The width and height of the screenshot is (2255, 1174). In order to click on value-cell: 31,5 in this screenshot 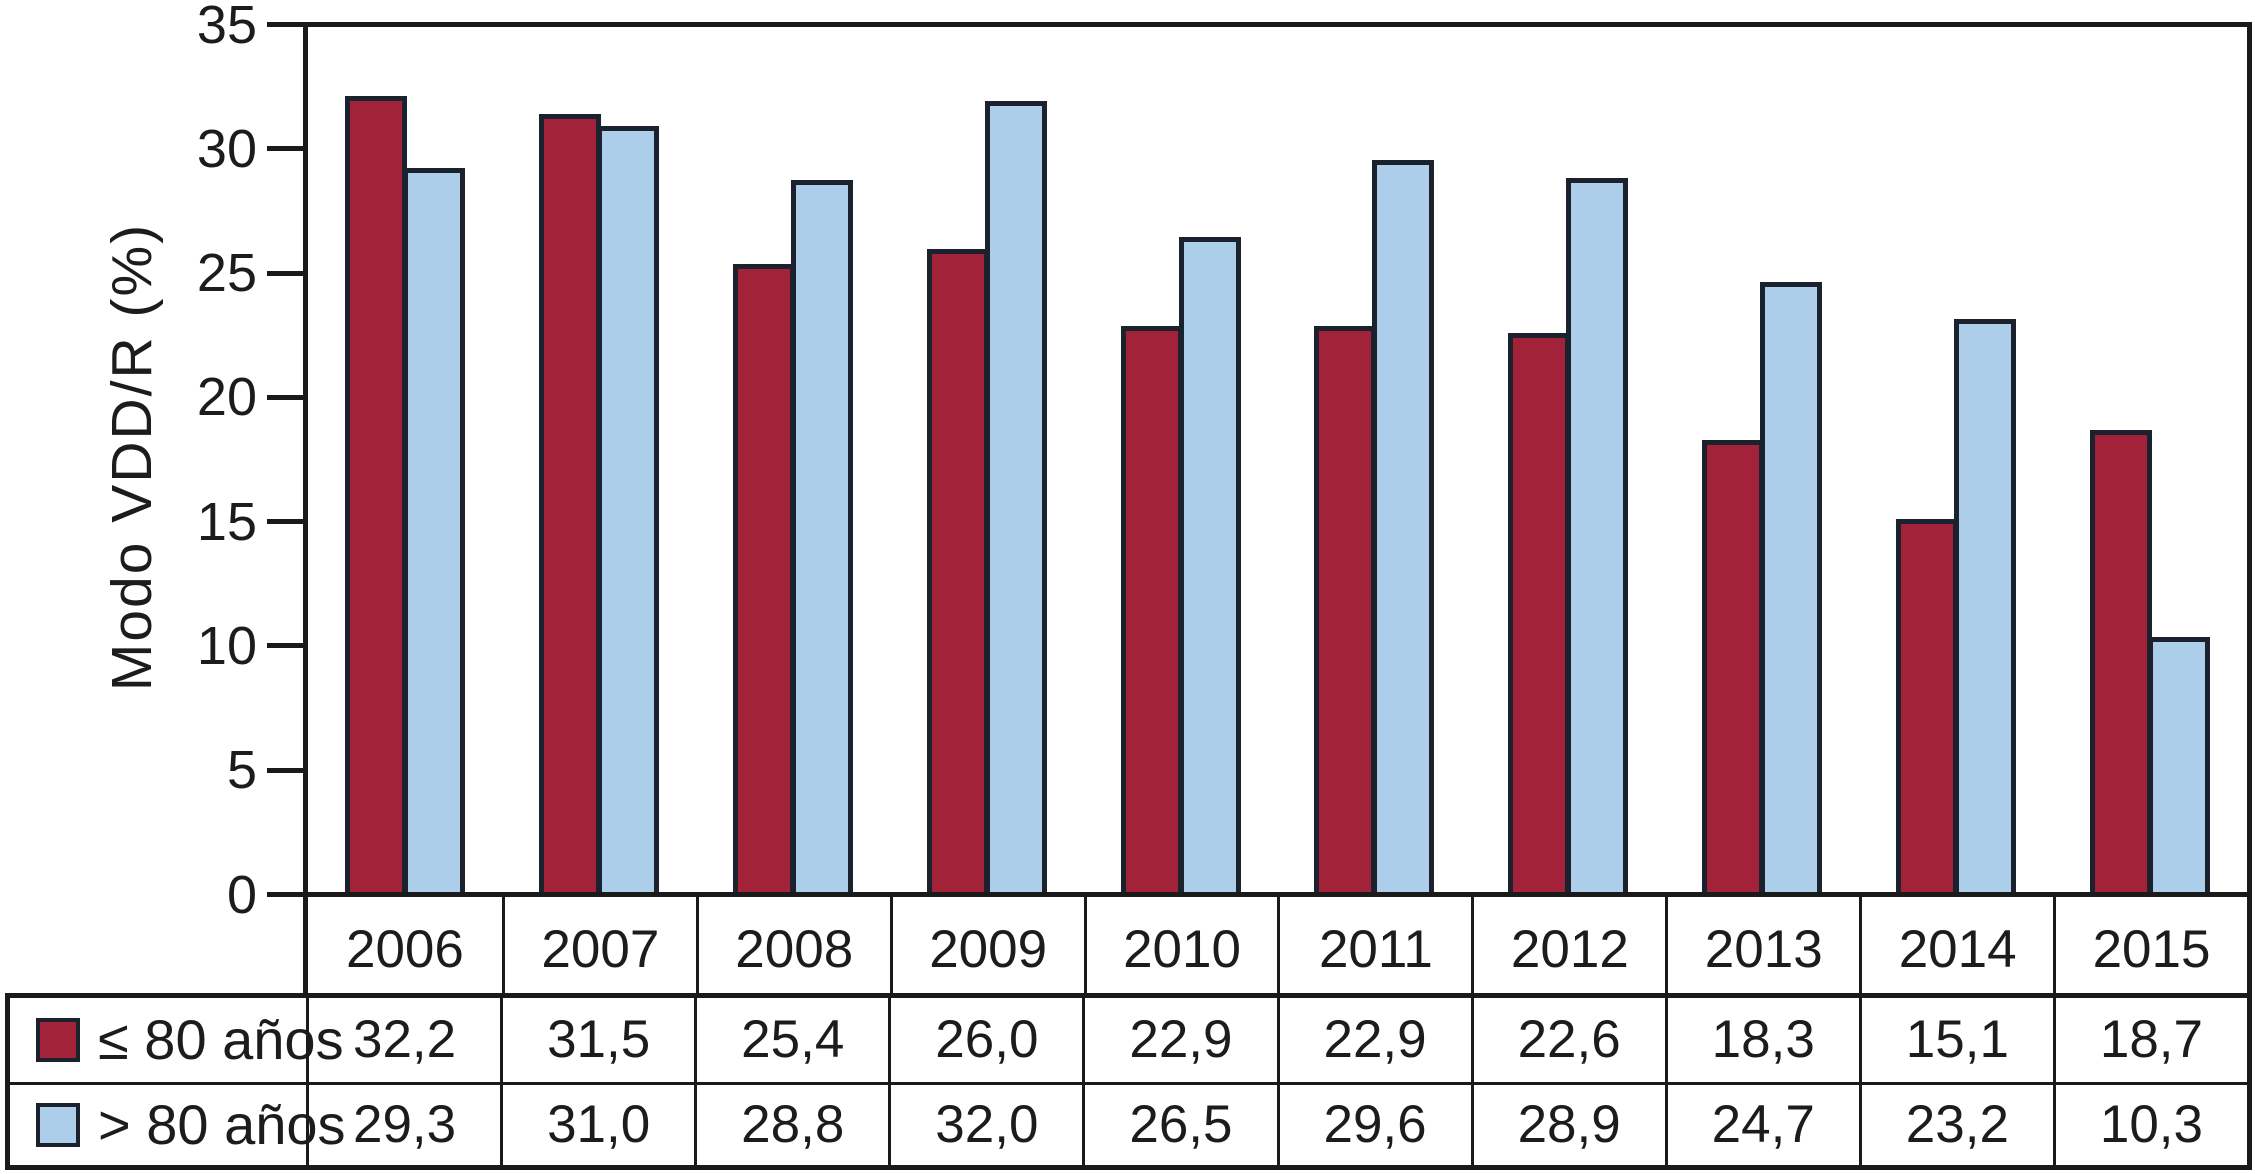, I will do `click(597, 1040)`.